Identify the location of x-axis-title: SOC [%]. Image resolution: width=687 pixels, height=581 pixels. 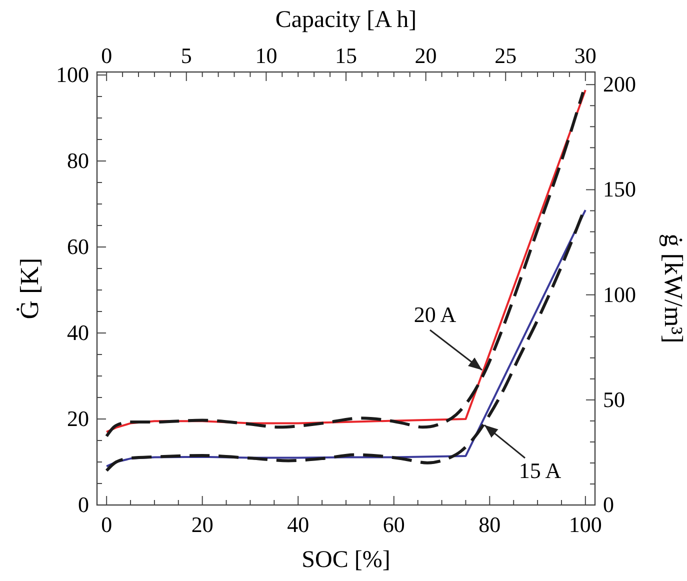
(346, 560).